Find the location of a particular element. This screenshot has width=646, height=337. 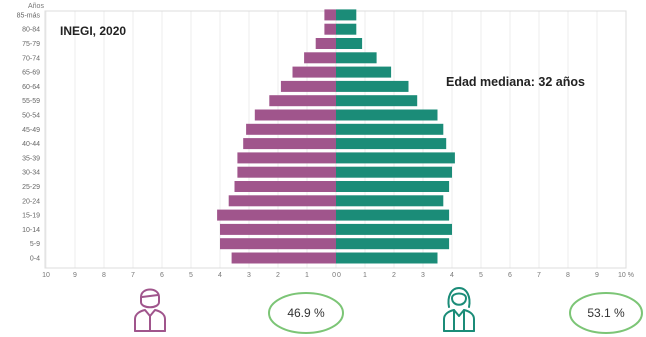

man-icon is located at coordinates (150, 310).